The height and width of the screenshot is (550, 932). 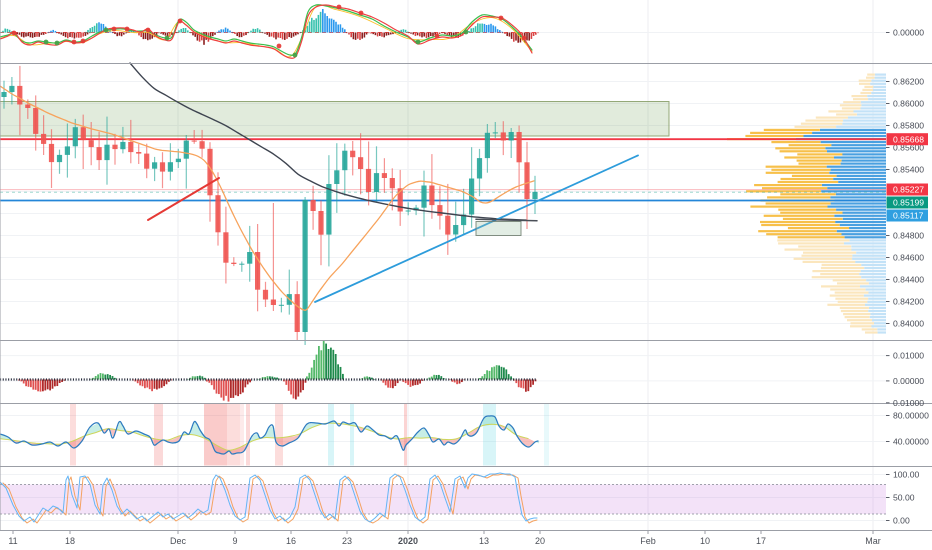 I want to click on svg-text: 0.85227, so click(x=908, y=190).